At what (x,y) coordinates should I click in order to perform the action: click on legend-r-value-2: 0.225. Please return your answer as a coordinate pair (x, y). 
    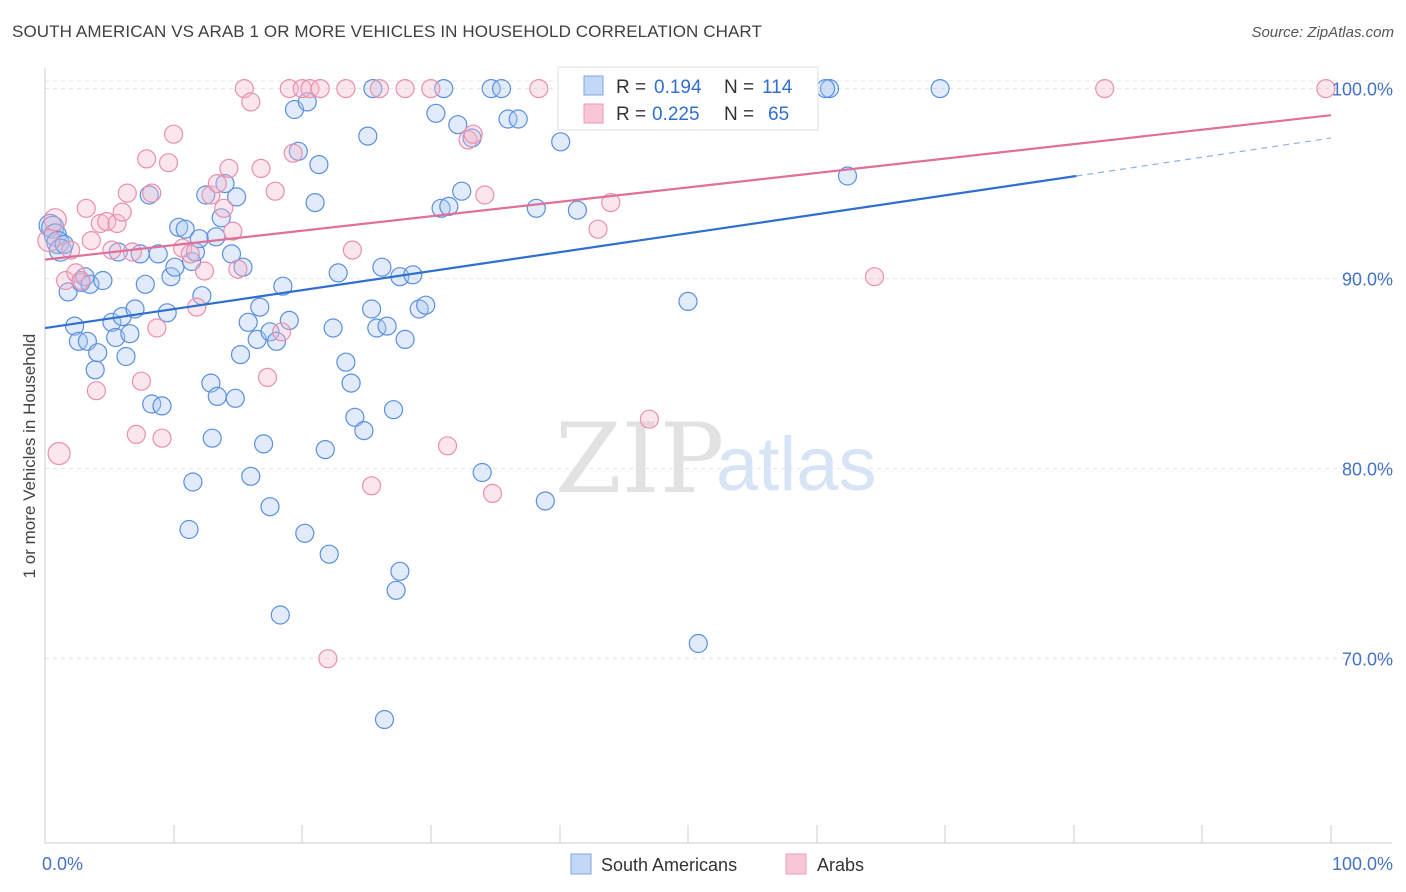
    Looking at the image, I should click on (676, 114).